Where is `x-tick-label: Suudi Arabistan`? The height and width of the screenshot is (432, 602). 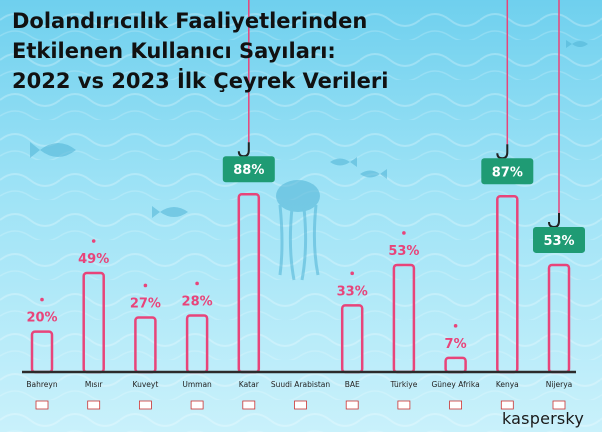 x-tick-label: Suudi Arabistan is located at coordinates (301, 384).